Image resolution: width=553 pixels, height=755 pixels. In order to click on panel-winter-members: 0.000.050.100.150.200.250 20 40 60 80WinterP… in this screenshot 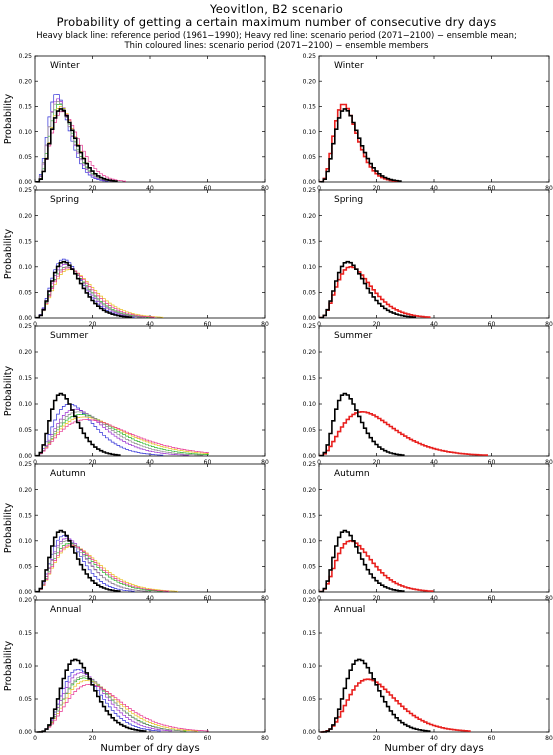, I will do `click(136, 122)`.